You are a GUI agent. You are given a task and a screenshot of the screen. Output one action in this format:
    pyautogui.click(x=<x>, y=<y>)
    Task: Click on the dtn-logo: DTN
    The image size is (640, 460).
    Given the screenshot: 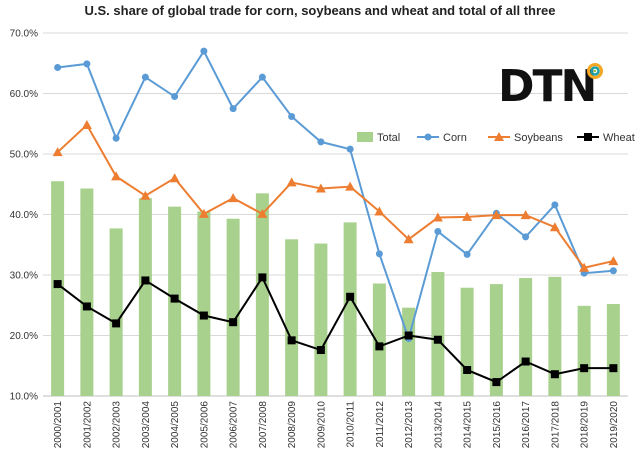 What is the action you would take?
    pyautogui.click(x=550, y=86)
    